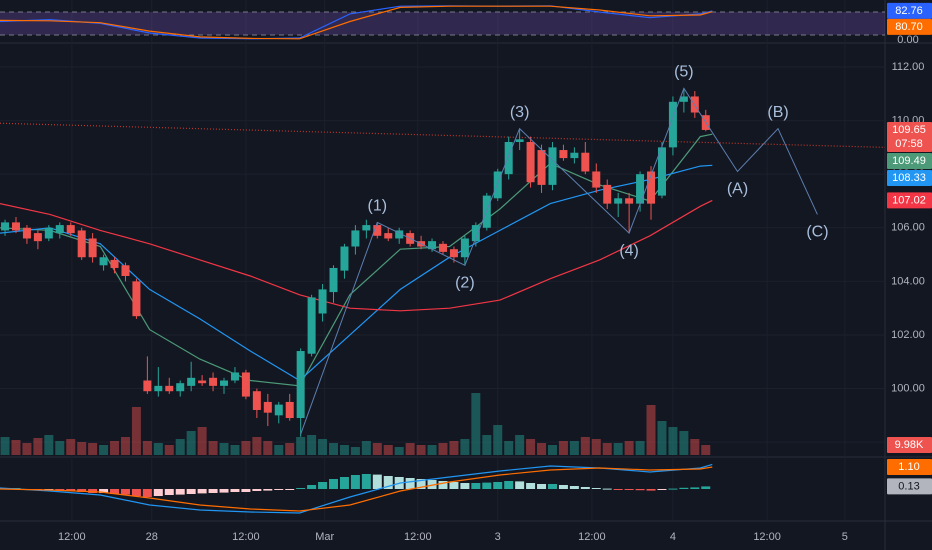 The width and height of the screenshot is (932, 550). What do you see at coordinates (908, 388) in the screenshot?
I see `y-tick-label: 100.00` at bounding box center [908, 388].